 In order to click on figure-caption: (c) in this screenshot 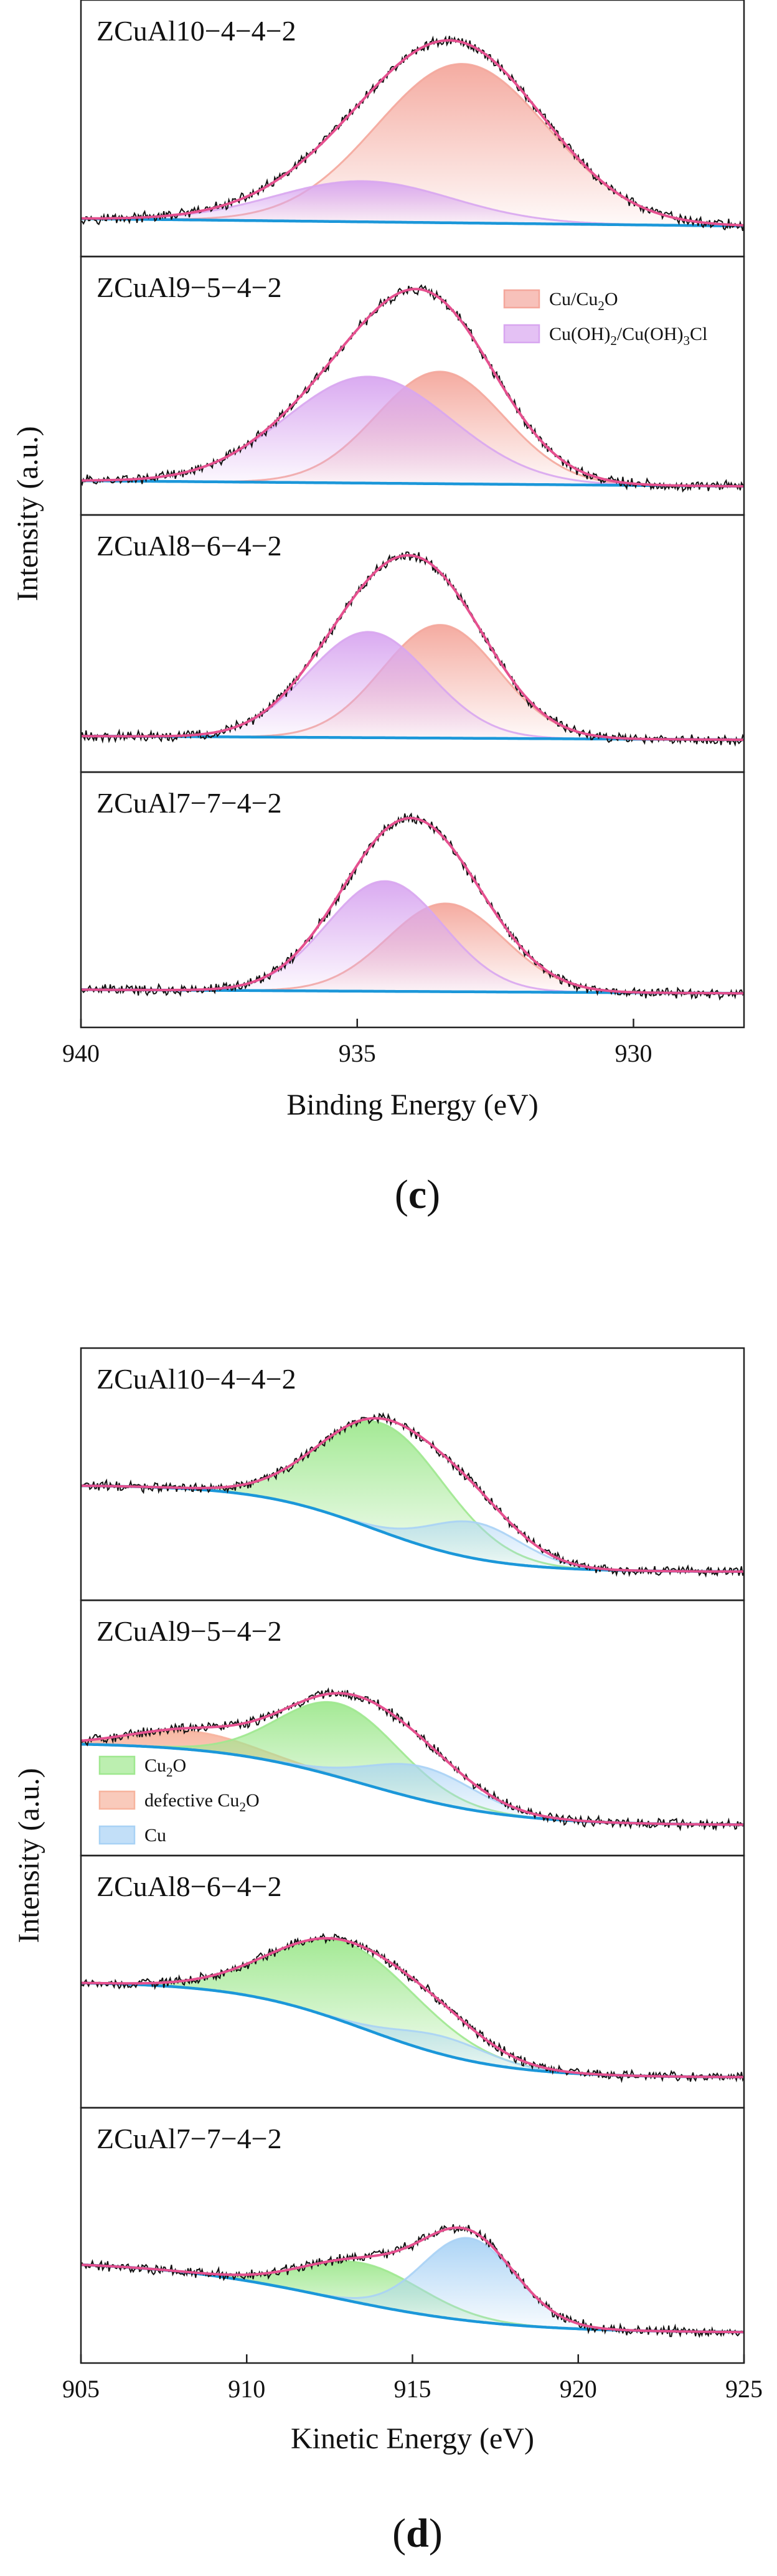, I will do `click(417, 1194)`.